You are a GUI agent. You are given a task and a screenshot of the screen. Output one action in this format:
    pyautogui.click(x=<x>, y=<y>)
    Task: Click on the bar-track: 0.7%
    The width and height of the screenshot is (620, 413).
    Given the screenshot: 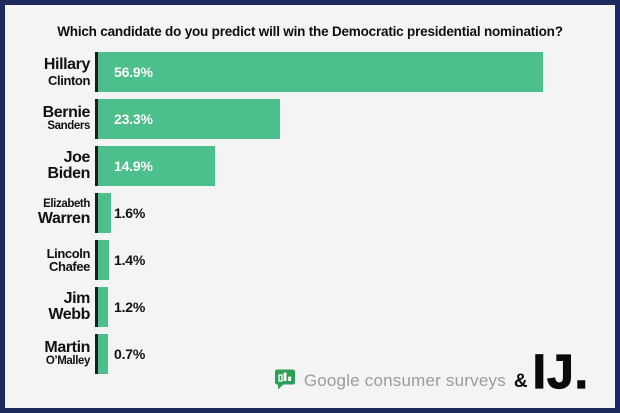 What is the action you would take?
    pyautogui.click(x=355, y=354)
    